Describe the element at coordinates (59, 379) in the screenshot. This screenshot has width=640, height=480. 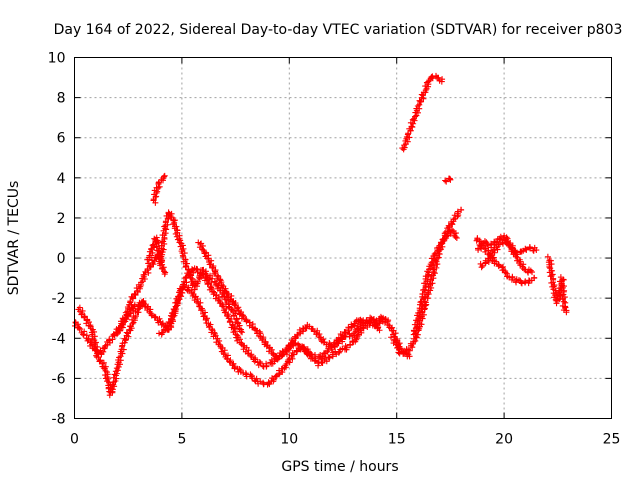
I see `y-tick-label: -6` at that location.